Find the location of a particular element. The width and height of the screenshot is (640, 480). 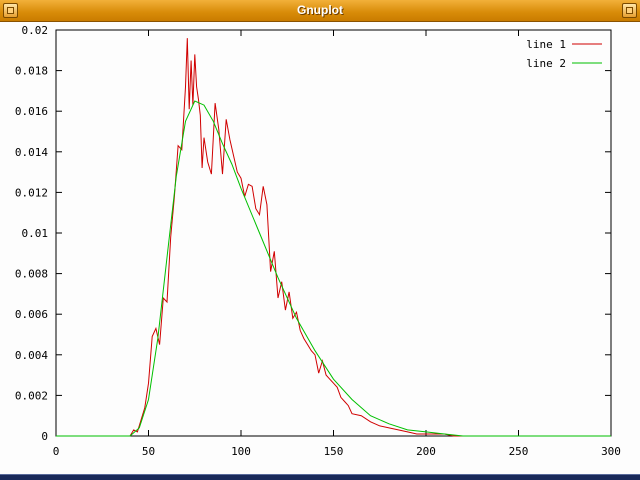

window-titlebar: Gnuplot is located at coordinates (320, 11).